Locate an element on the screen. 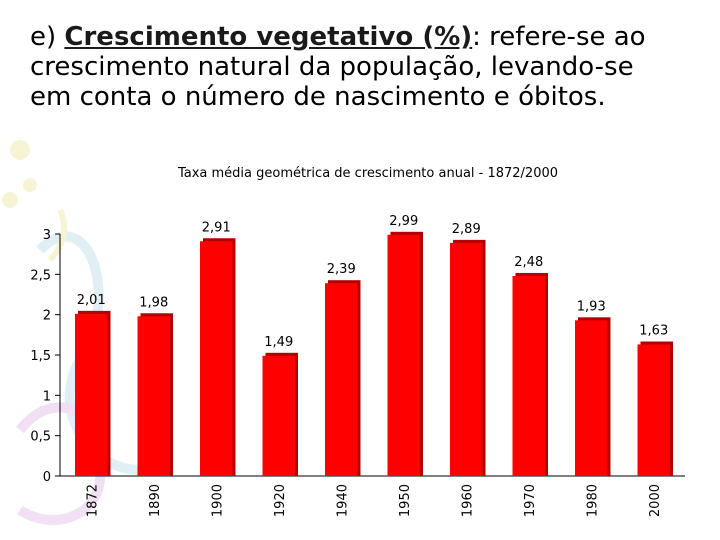  bar-group: 2,89 1960 is located at coordinates (468, 369).